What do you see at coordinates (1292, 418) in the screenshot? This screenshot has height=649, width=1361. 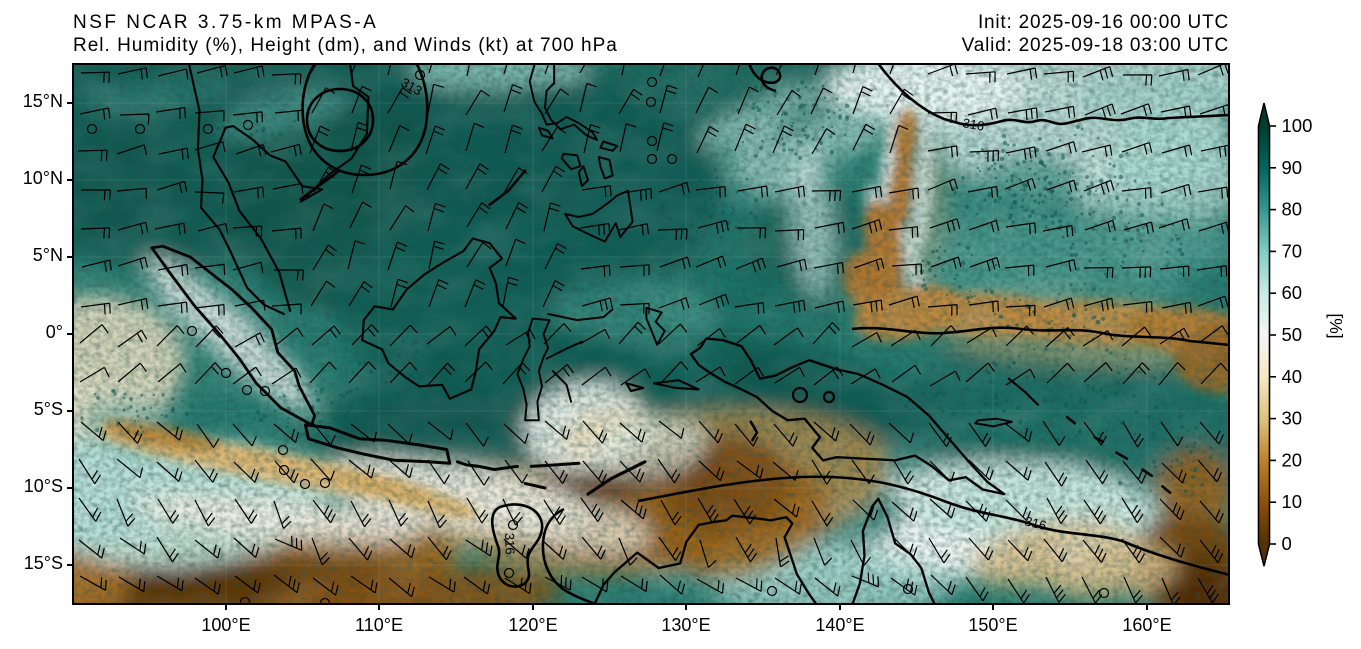 I see `svg-text: 30` at bounding box center [1292, 418].